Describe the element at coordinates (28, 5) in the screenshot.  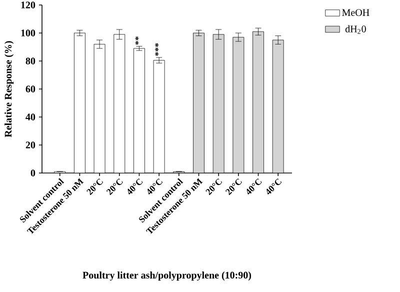
I see `y-tick-label: 120` at that location.